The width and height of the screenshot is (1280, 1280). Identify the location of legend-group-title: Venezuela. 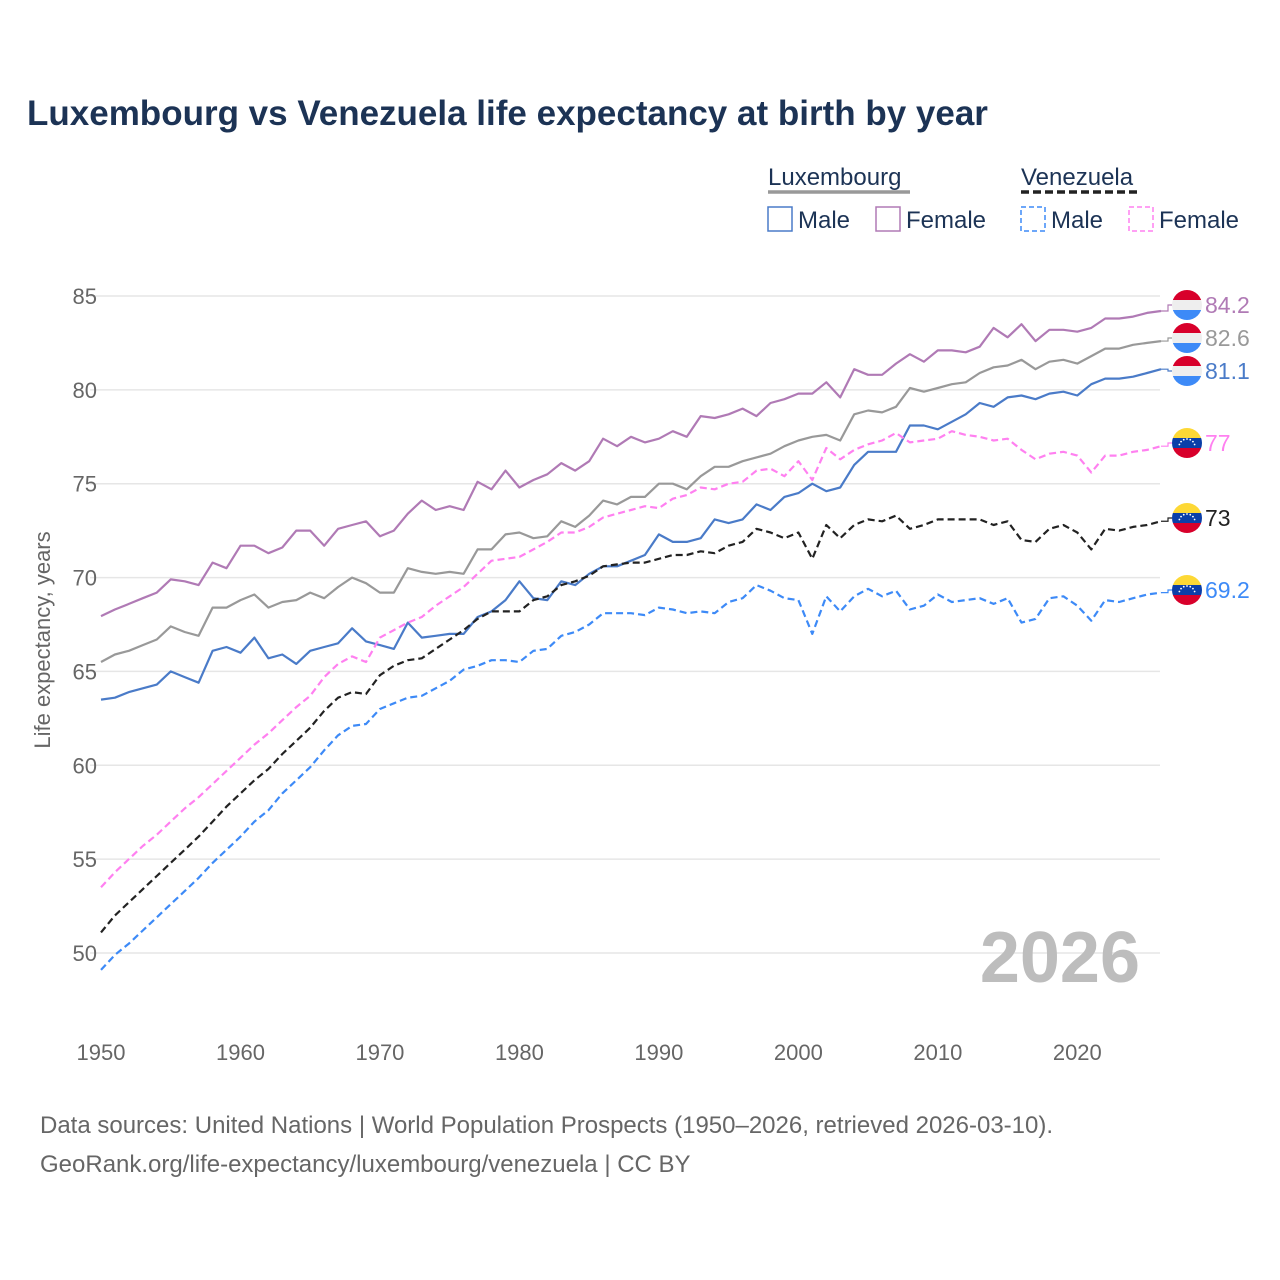
(1077, 177).